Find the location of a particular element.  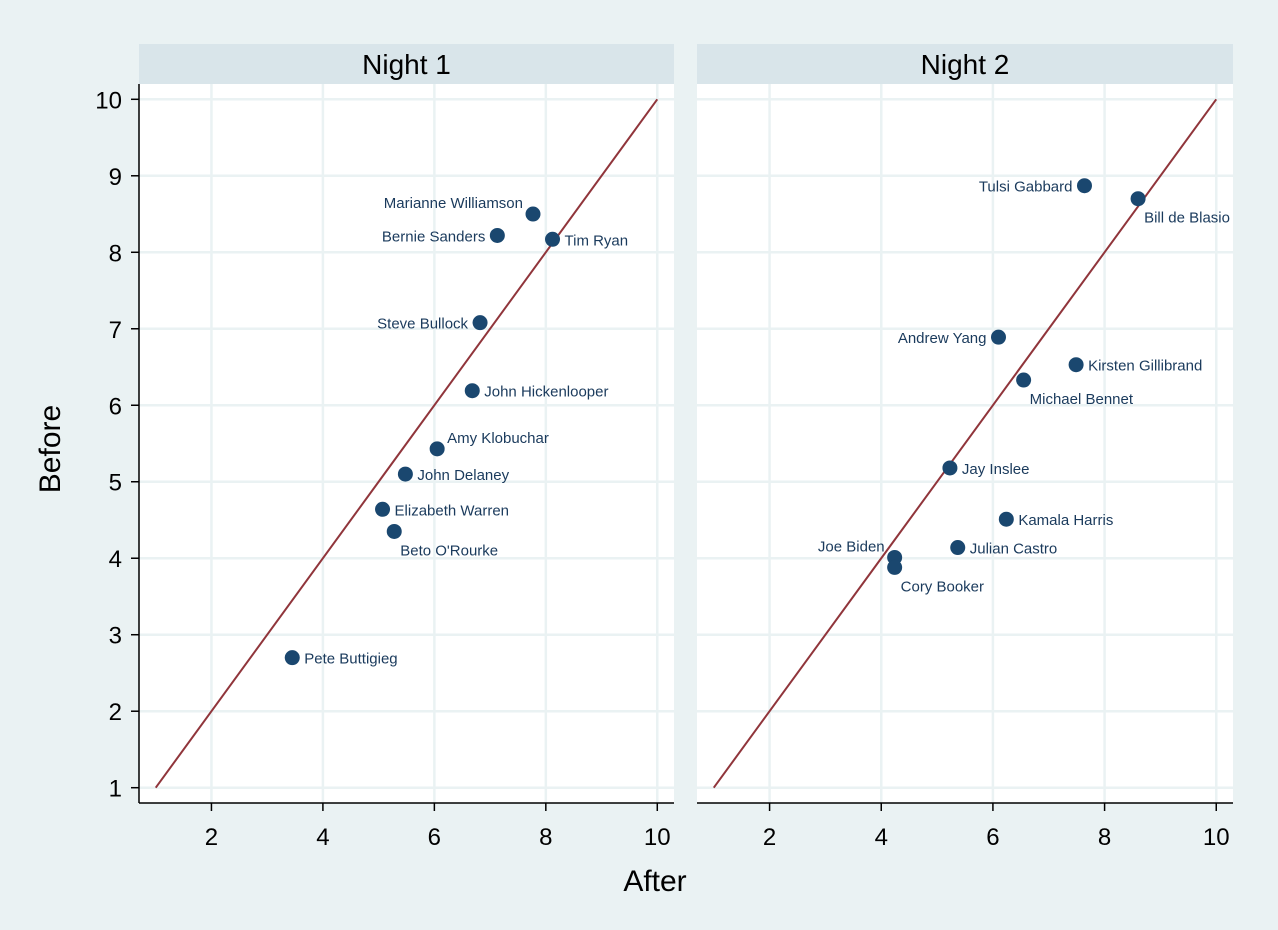

y-tick-label: 3 is located at coordinates (115, 636).